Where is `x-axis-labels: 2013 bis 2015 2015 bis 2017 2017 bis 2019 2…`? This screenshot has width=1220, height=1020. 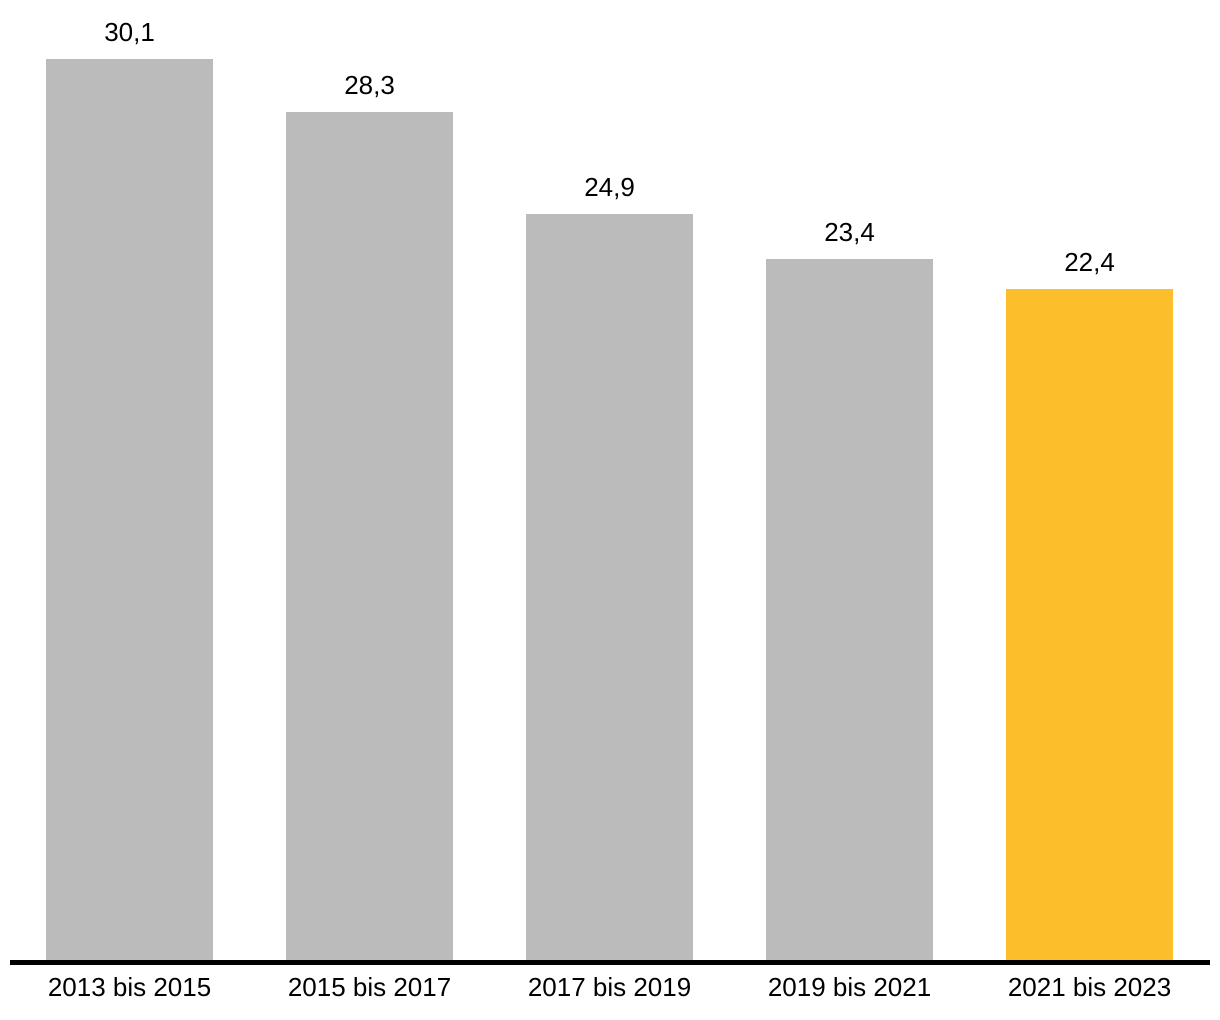 x-axis-labels: 2013 bis 2015 2015 bis 2017 2017 bis 2019 2… is located at coordinates (610, 991).